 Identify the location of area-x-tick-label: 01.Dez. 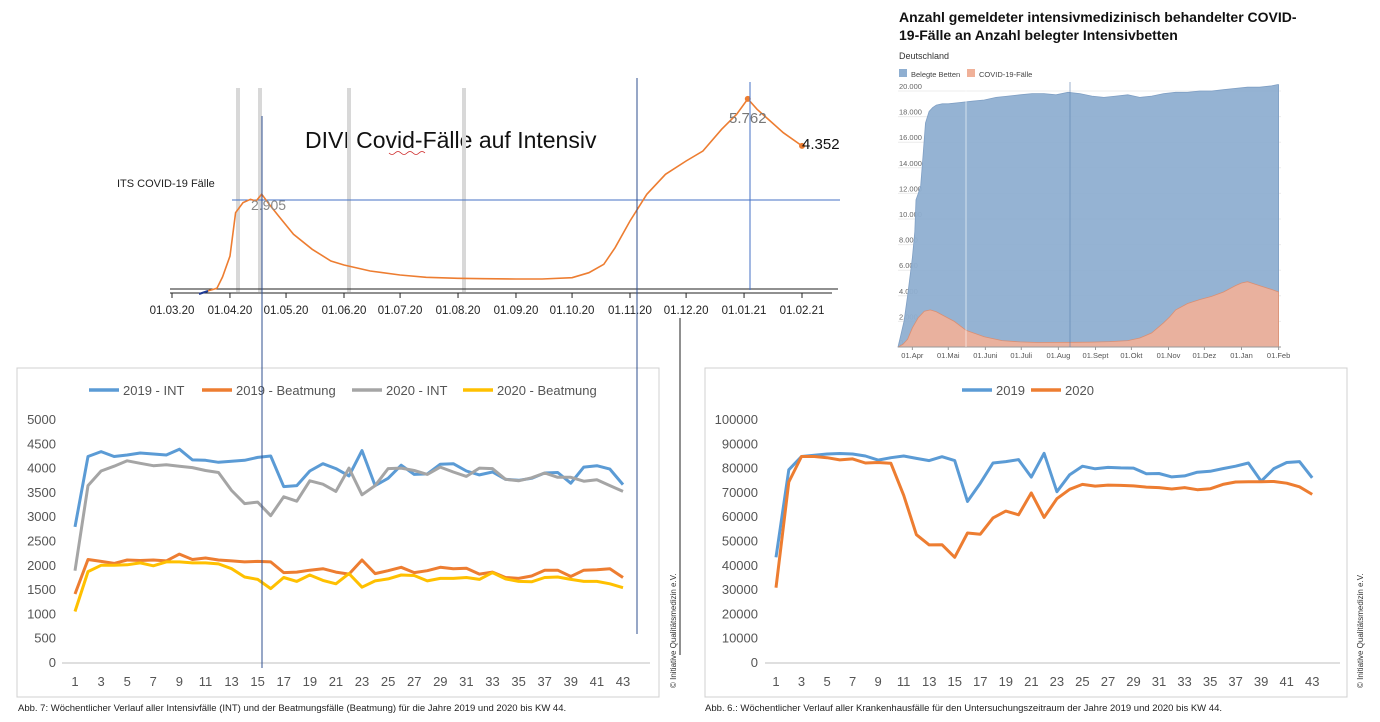
(1205, 355).